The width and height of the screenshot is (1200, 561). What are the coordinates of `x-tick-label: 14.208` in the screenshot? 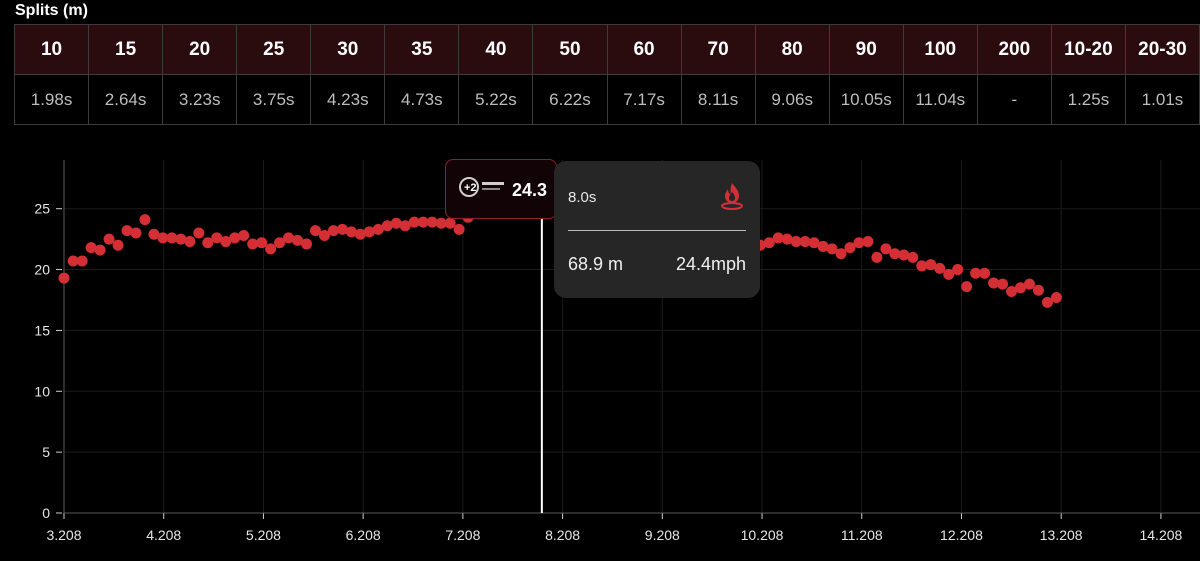 It's located at (1160, 535).